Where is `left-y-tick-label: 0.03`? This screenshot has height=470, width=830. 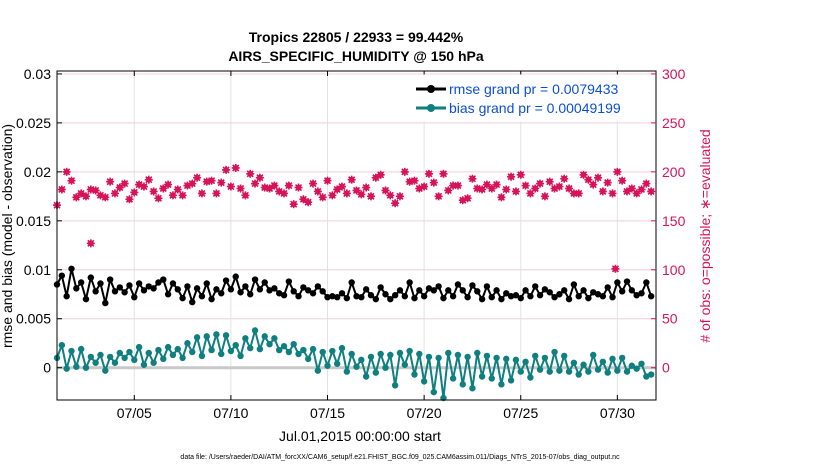 left-y-tick-label: 0.03 is located at coordinates (37, 74).